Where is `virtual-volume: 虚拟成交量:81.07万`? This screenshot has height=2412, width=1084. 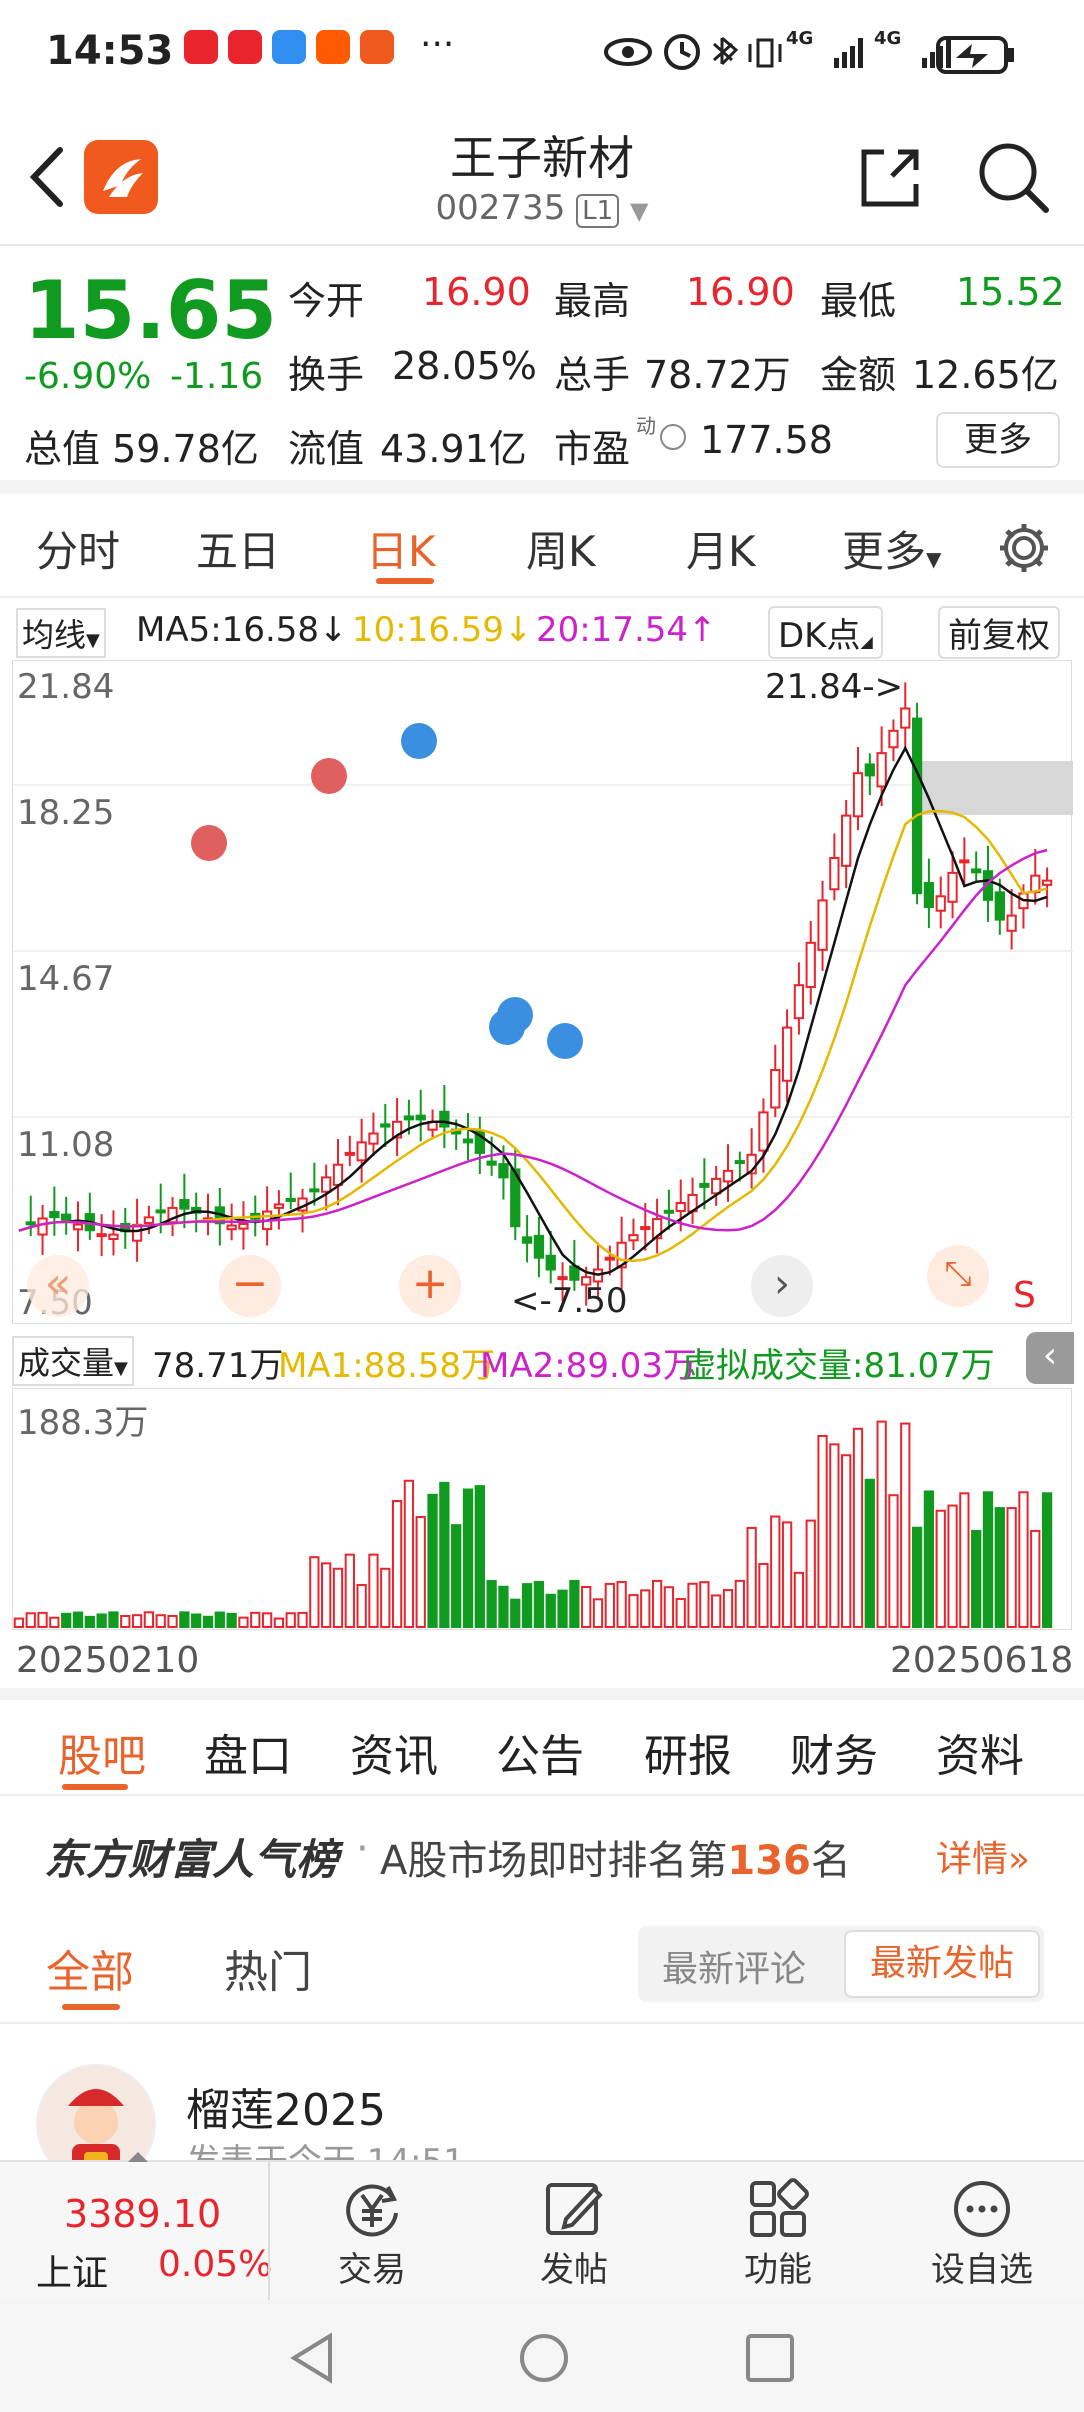
virtual-volume: 虚拟成交量:81.07万 is located at coordinates (838, 1366).